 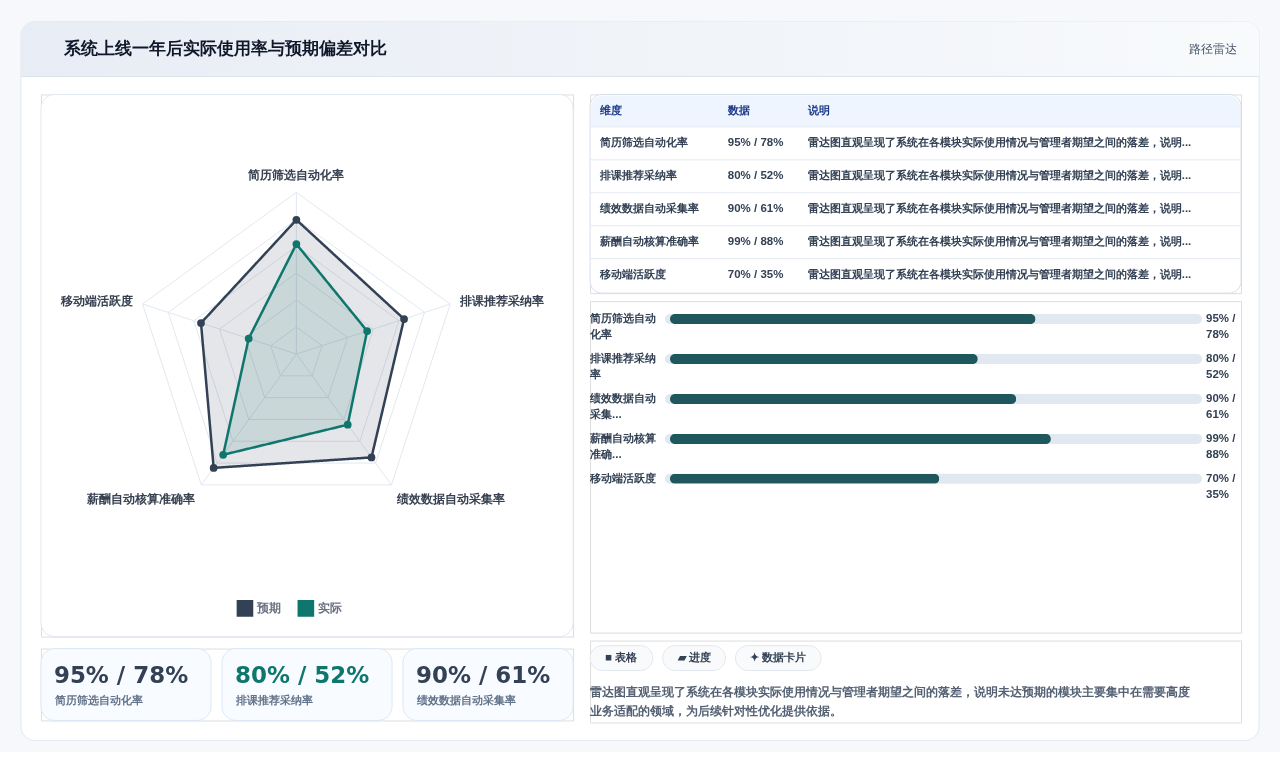 What do you see at coordinates (269, 608) in the screenshot?
I see `legend-label: 预期` at bounding box center [269, 608].